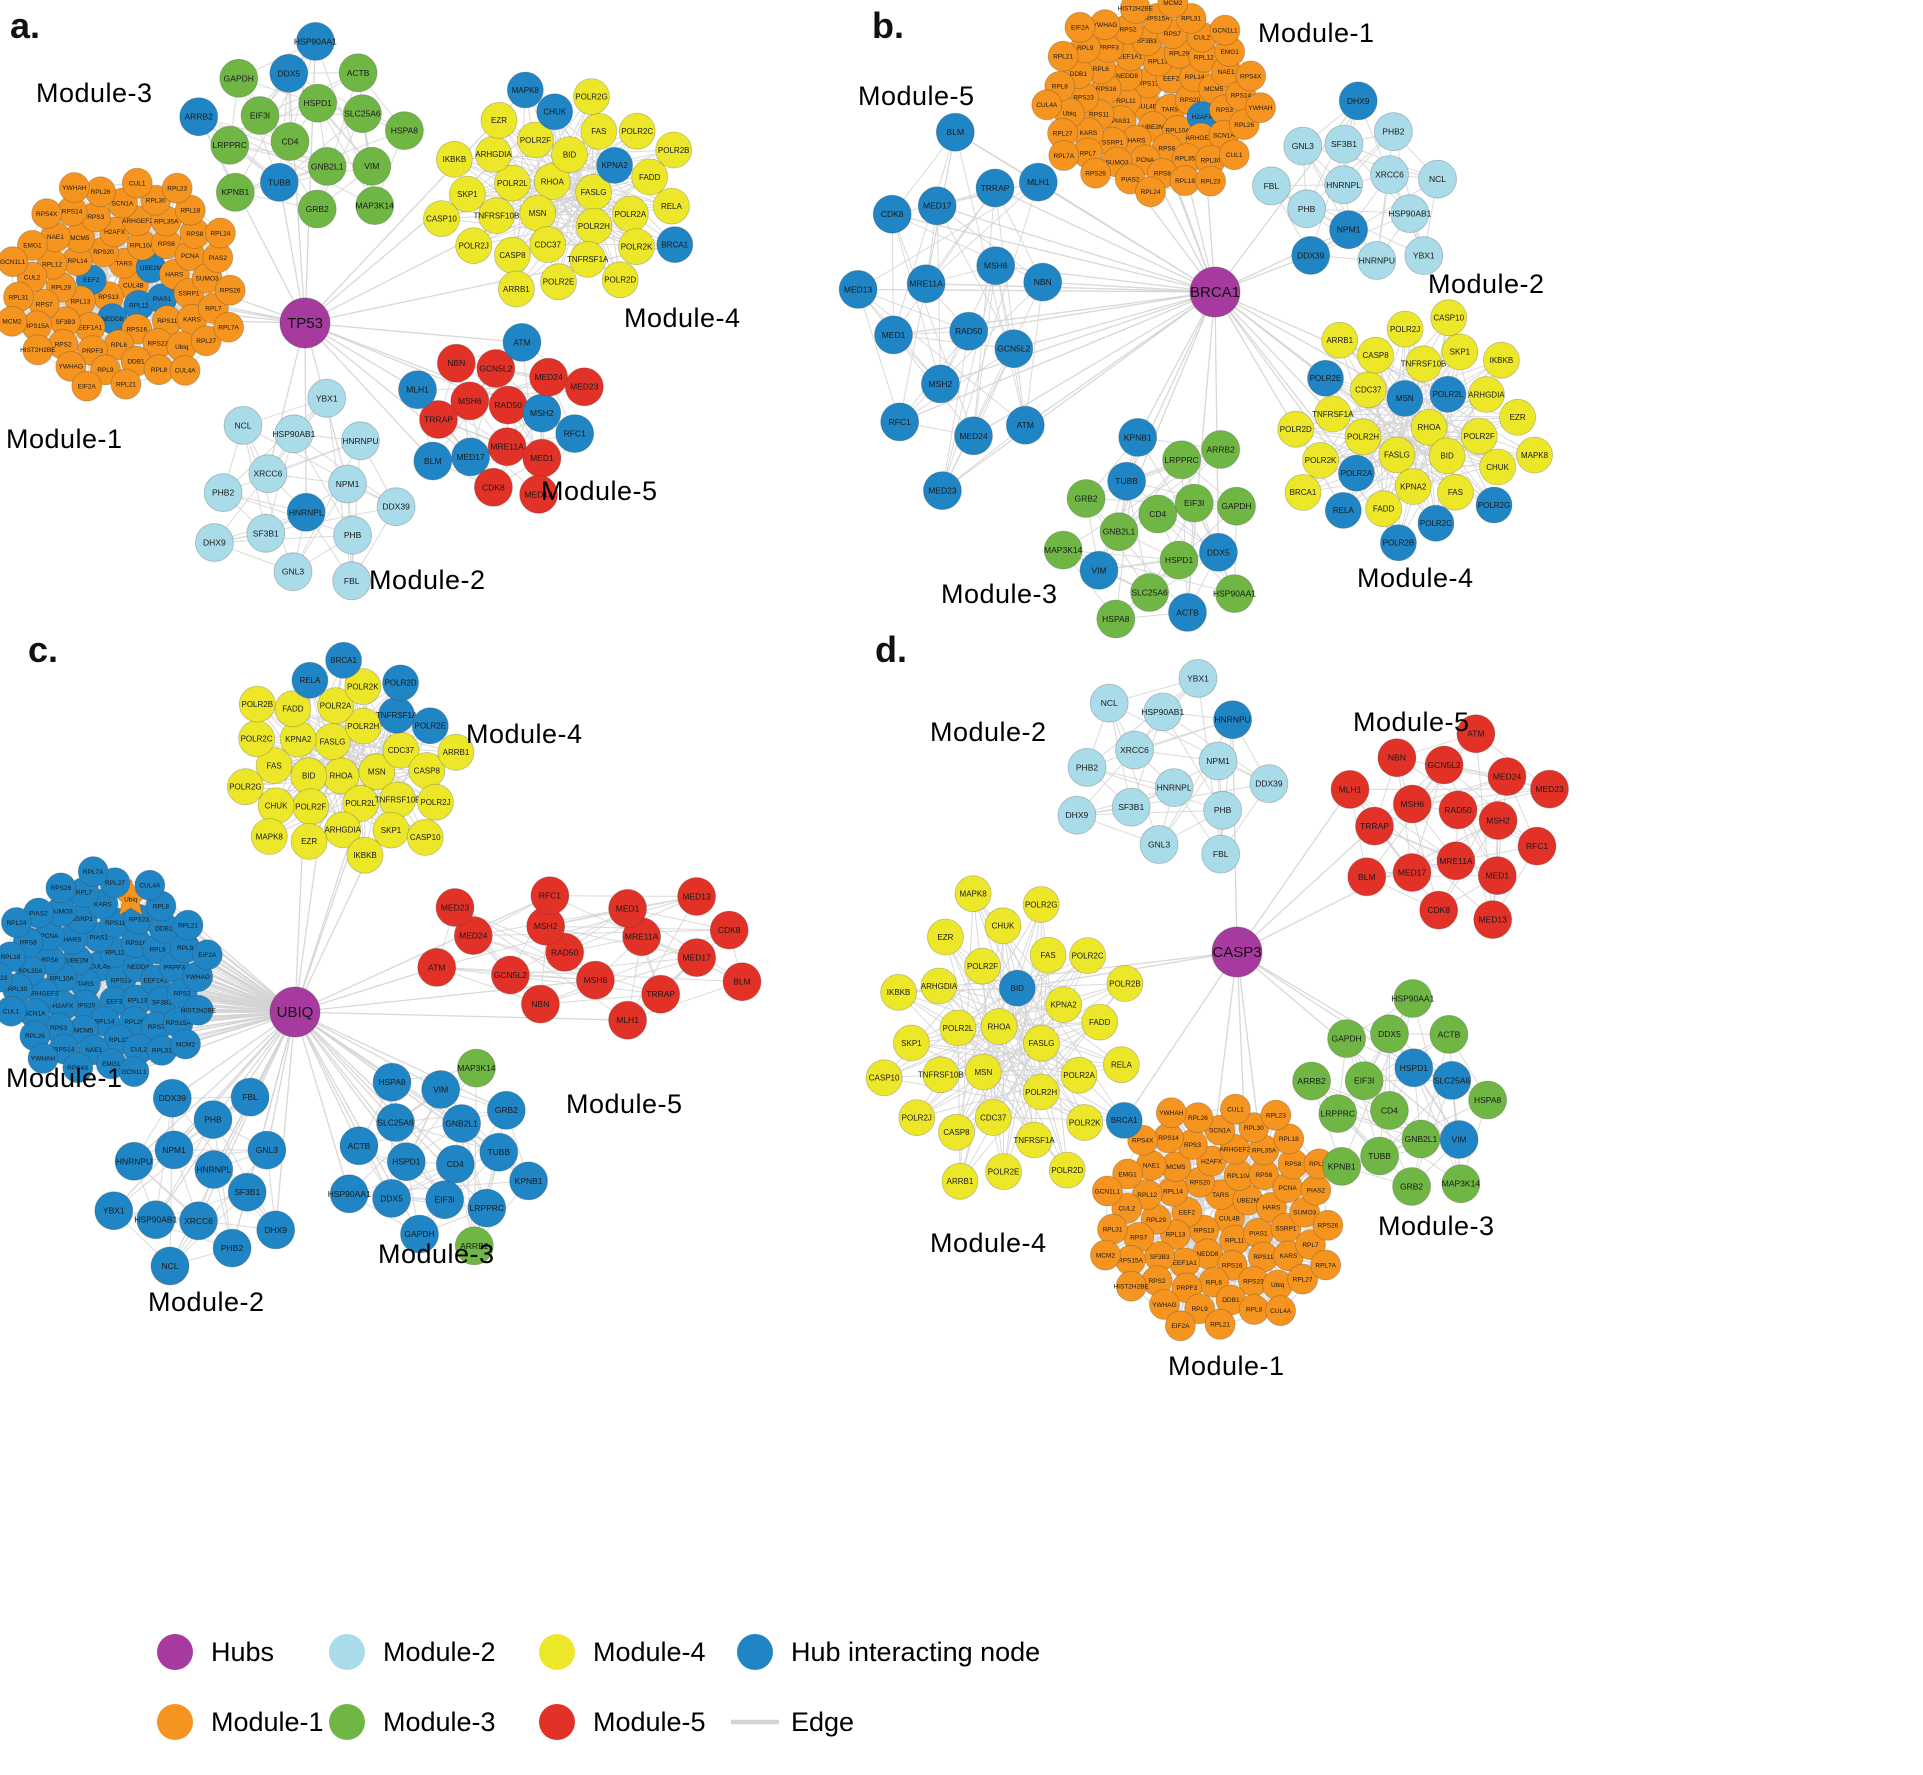 The width and height of the screenshot is (1923, 1775). What do you see at coordinates (575, 434) in the screenshot?
I see `network-node: RFC1` at bounding box center [575, 434].